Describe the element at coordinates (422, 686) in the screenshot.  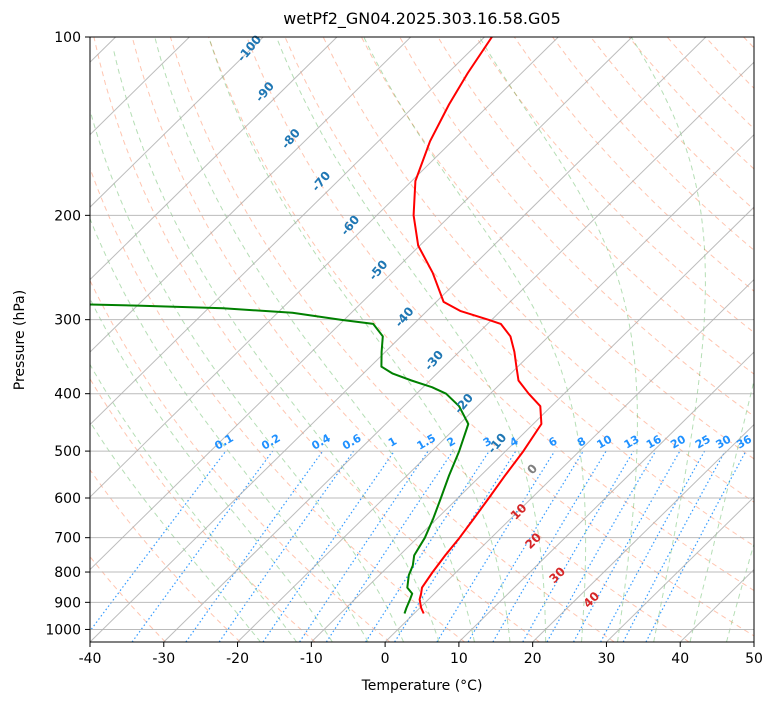
I see `x-axis-label: Temperature (°C)` at that location.